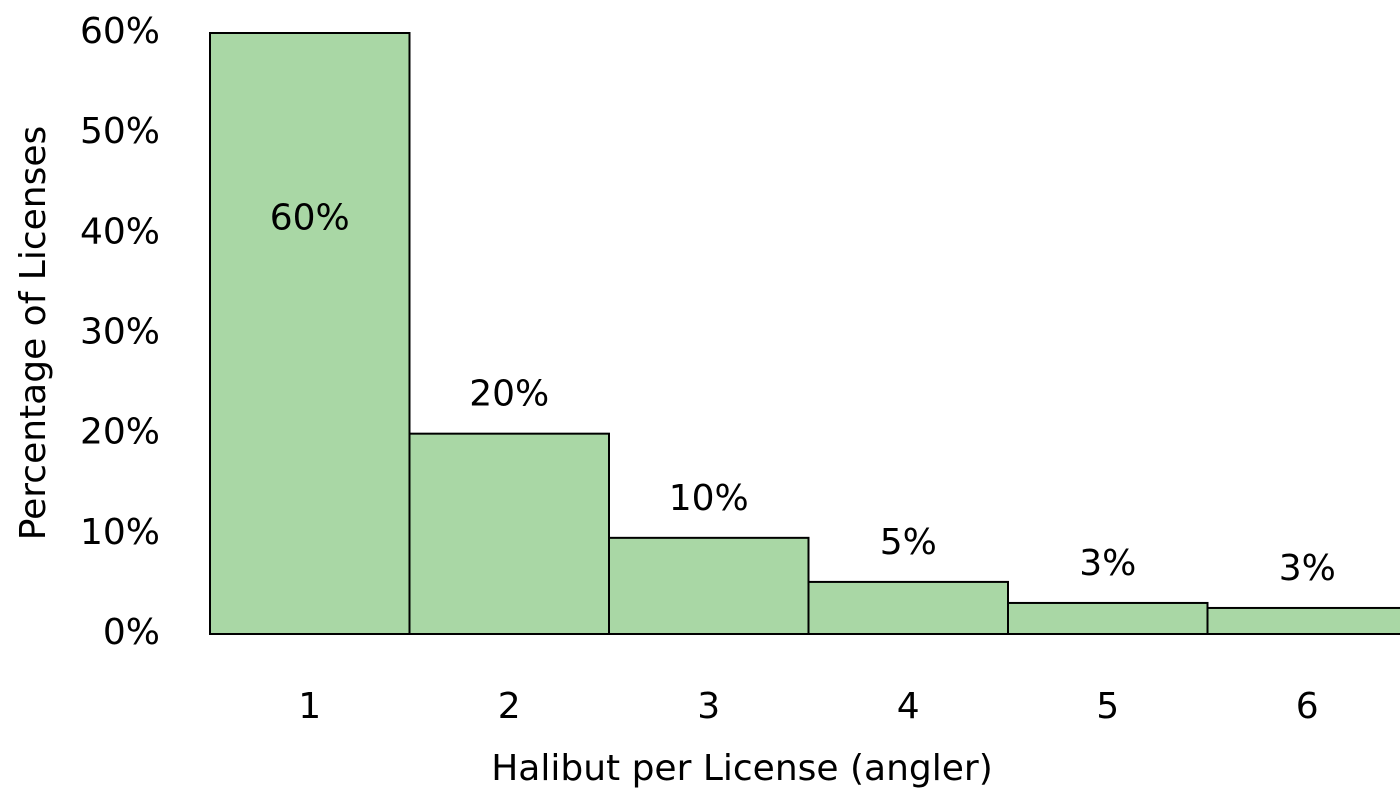  Describe the element at coordinates (131, 632) in the screenshot. I see `y-tick-label: 0%` at that location.